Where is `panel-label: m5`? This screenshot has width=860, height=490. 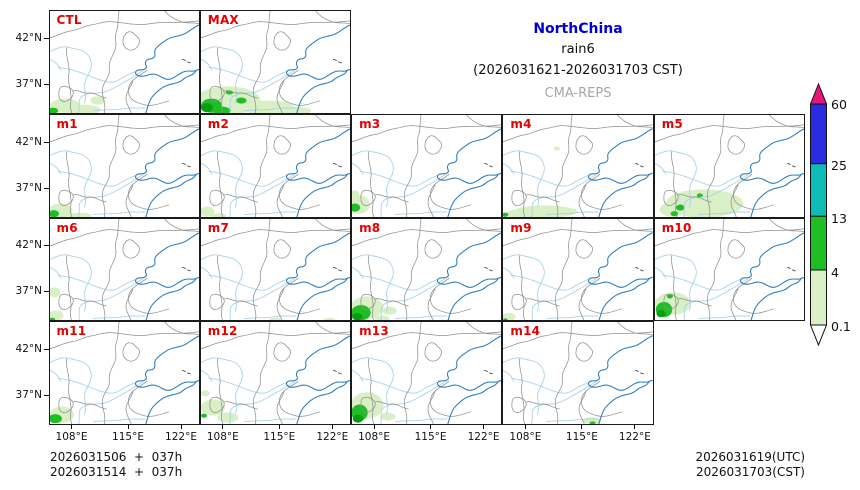 panel-label: m5 is located at coordinates (672, 123).